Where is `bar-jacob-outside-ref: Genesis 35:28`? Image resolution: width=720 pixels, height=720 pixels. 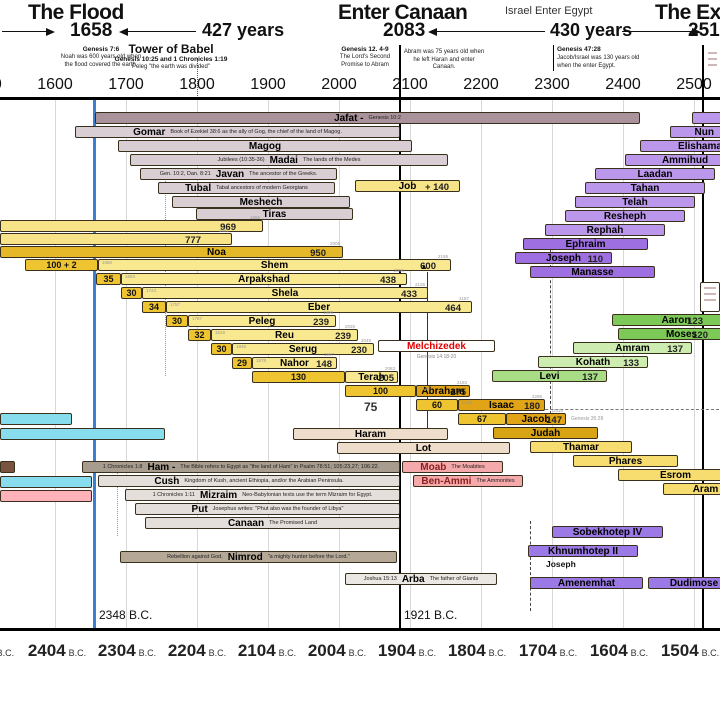 bar-jacob-outside-ref: Genesis 35:28 is located at coordinates (587, 419).